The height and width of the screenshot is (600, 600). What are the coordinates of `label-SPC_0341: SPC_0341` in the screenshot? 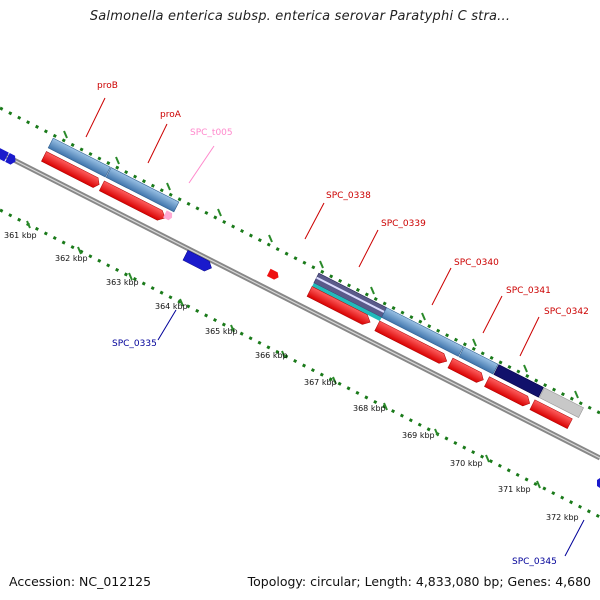 It's located at (528, 291).